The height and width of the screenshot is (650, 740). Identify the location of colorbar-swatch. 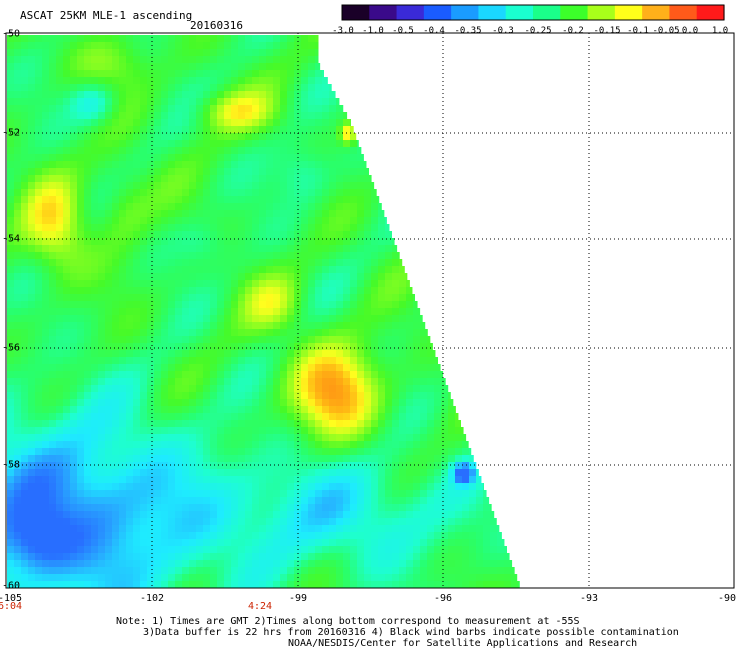
(547, 12).